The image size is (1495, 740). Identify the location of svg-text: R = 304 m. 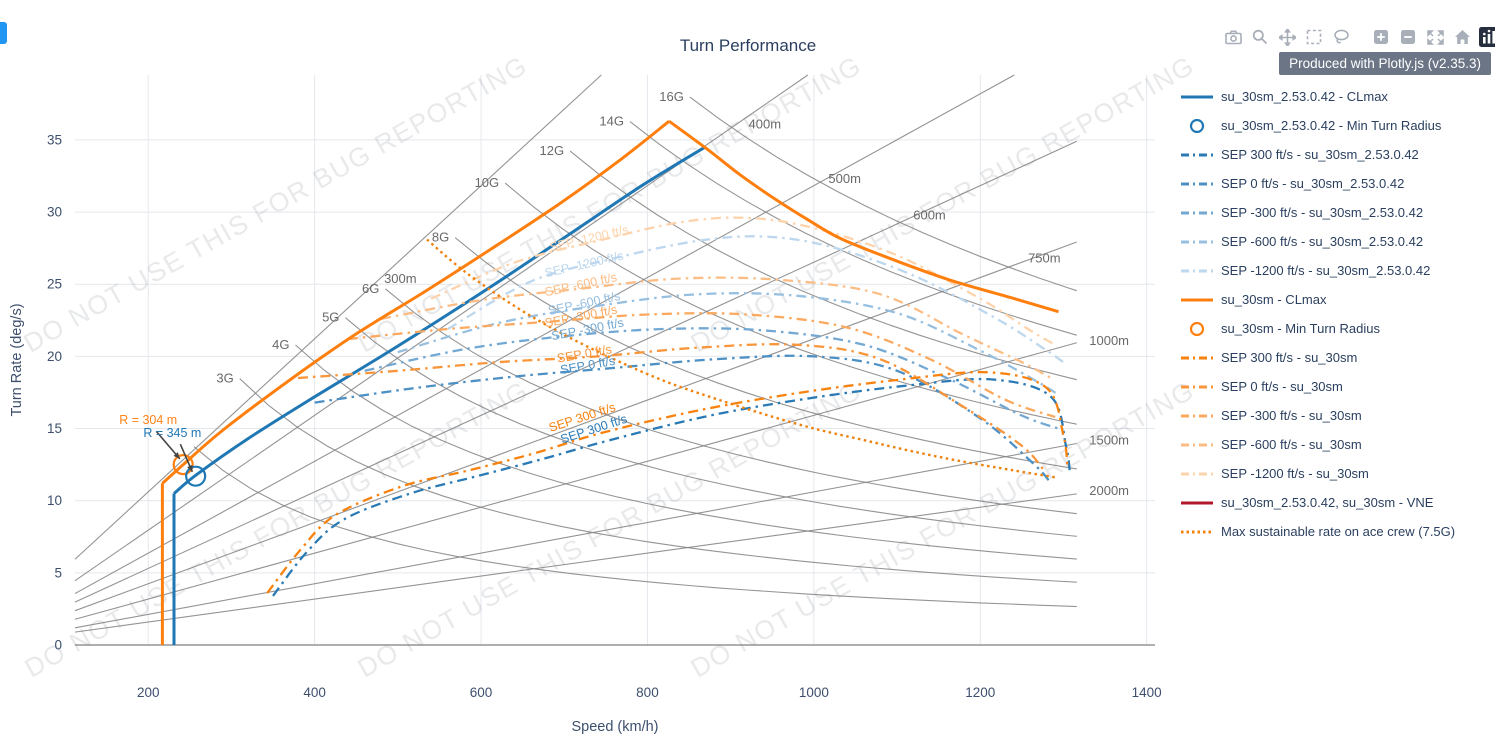
(148, 420).